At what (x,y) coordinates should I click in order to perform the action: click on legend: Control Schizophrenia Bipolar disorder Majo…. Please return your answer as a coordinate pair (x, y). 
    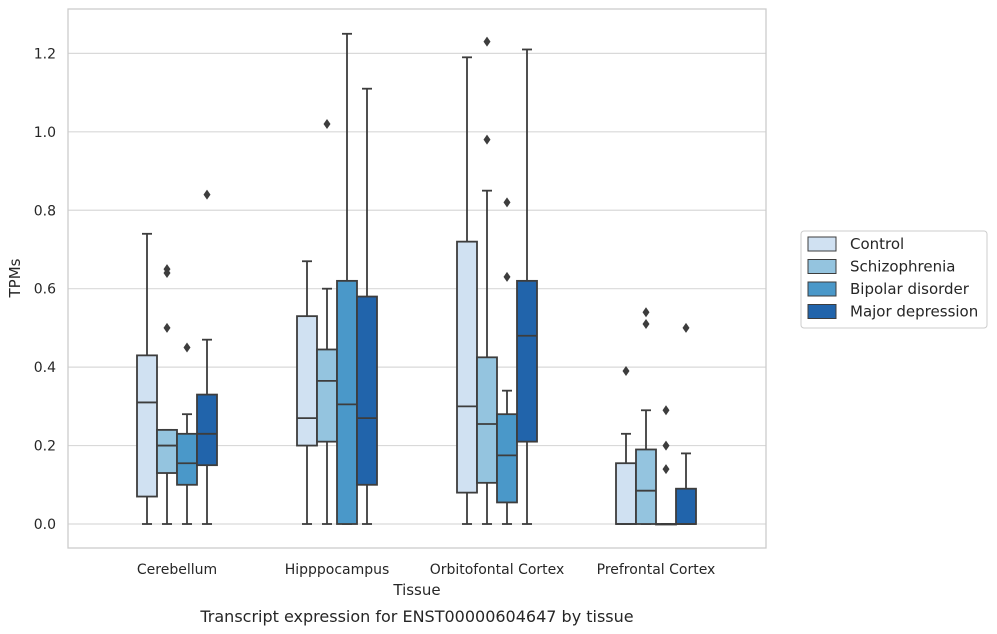
    Looking at the image, I should click on (894, 279).